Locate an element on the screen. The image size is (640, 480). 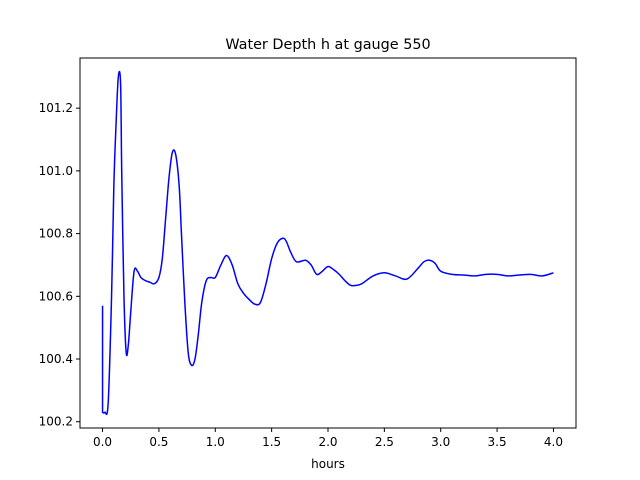
x-tick-label: 0.0 is located at coordinates (102, 442).